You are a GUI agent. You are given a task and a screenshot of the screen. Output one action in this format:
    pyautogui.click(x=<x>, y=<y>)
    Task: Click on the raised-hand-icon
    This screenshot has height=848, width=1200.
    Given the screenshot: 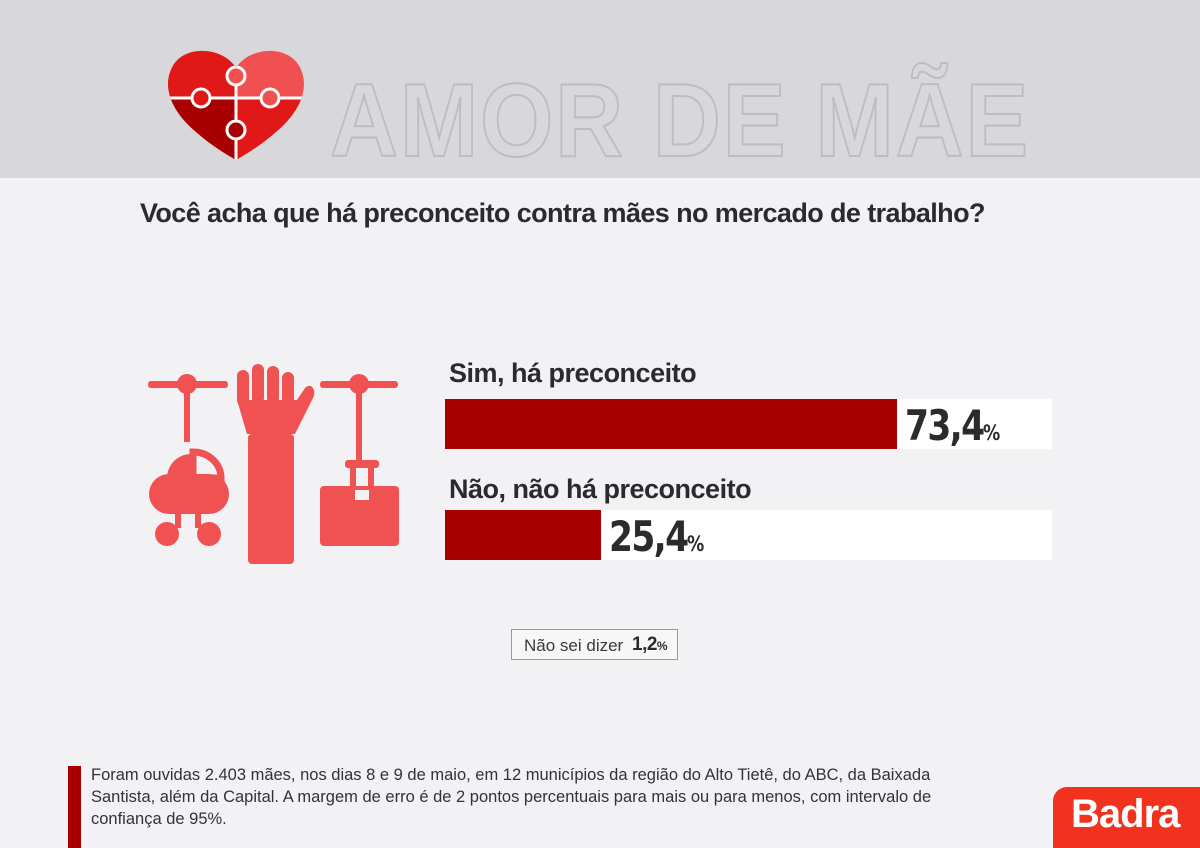 What is the action you would take?
    pyautogui.click(x=276, y=464)
    